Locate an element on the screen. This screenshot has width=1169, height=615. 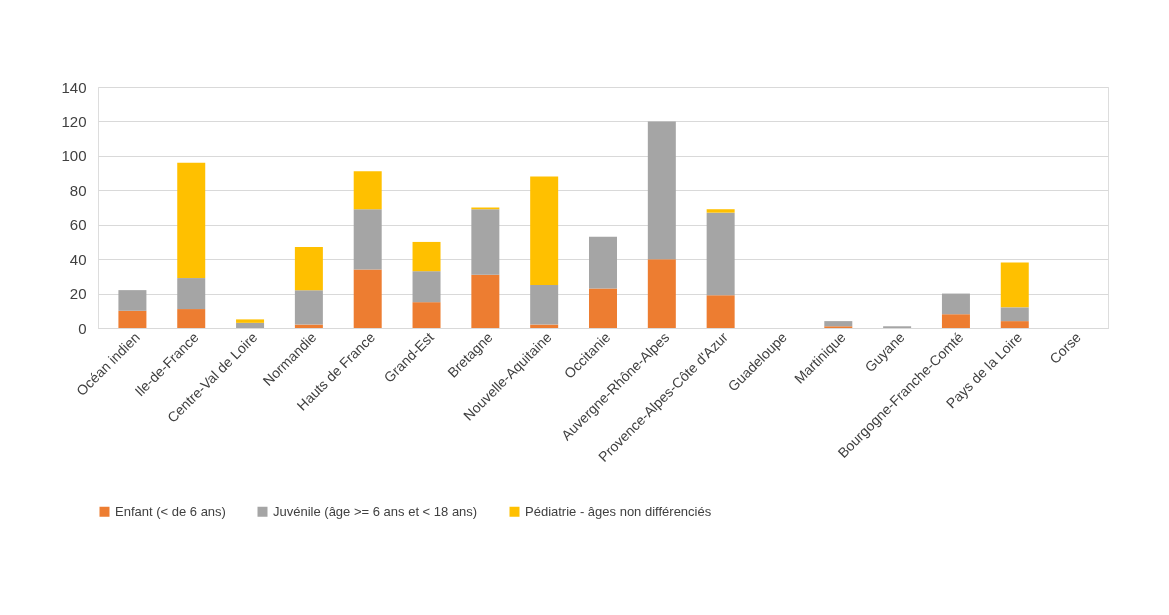
y-tick-label: 40 is located at coordinates (78, 259).